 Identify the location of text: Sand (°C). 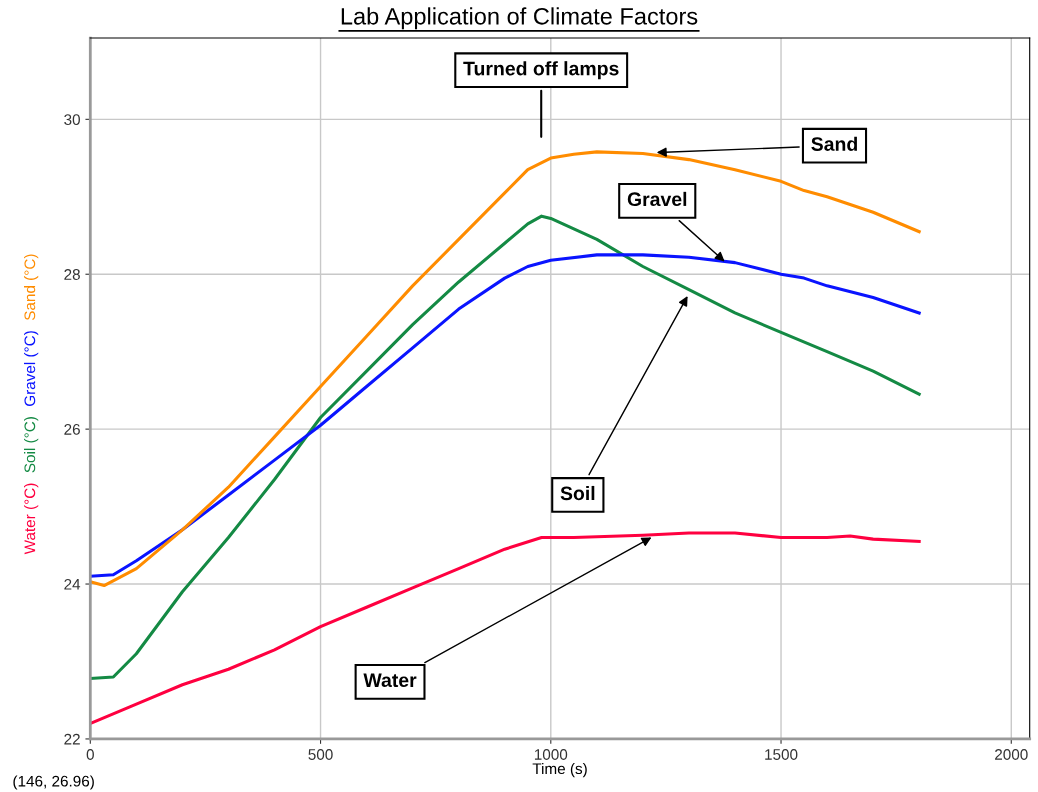
(31, 287).